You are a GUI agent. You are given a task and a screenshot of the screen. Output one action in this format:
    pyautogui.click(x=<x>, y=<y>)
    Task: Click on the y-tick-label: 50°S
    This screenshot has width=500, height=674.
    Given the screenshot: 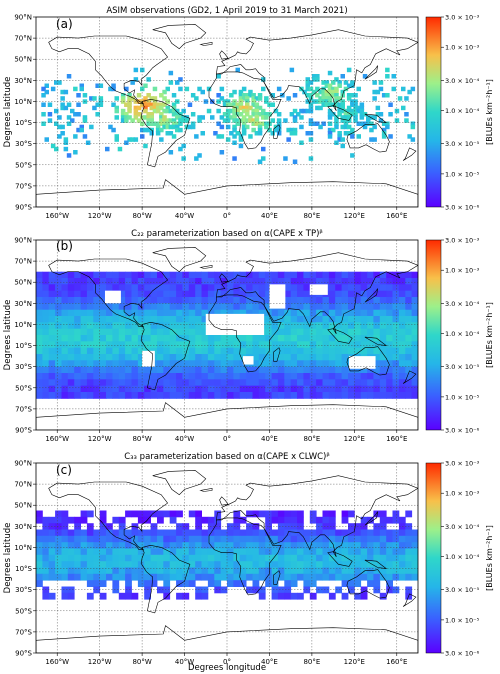 What is the action you would take?
    pyautogui.click(x=23, y=388)
    